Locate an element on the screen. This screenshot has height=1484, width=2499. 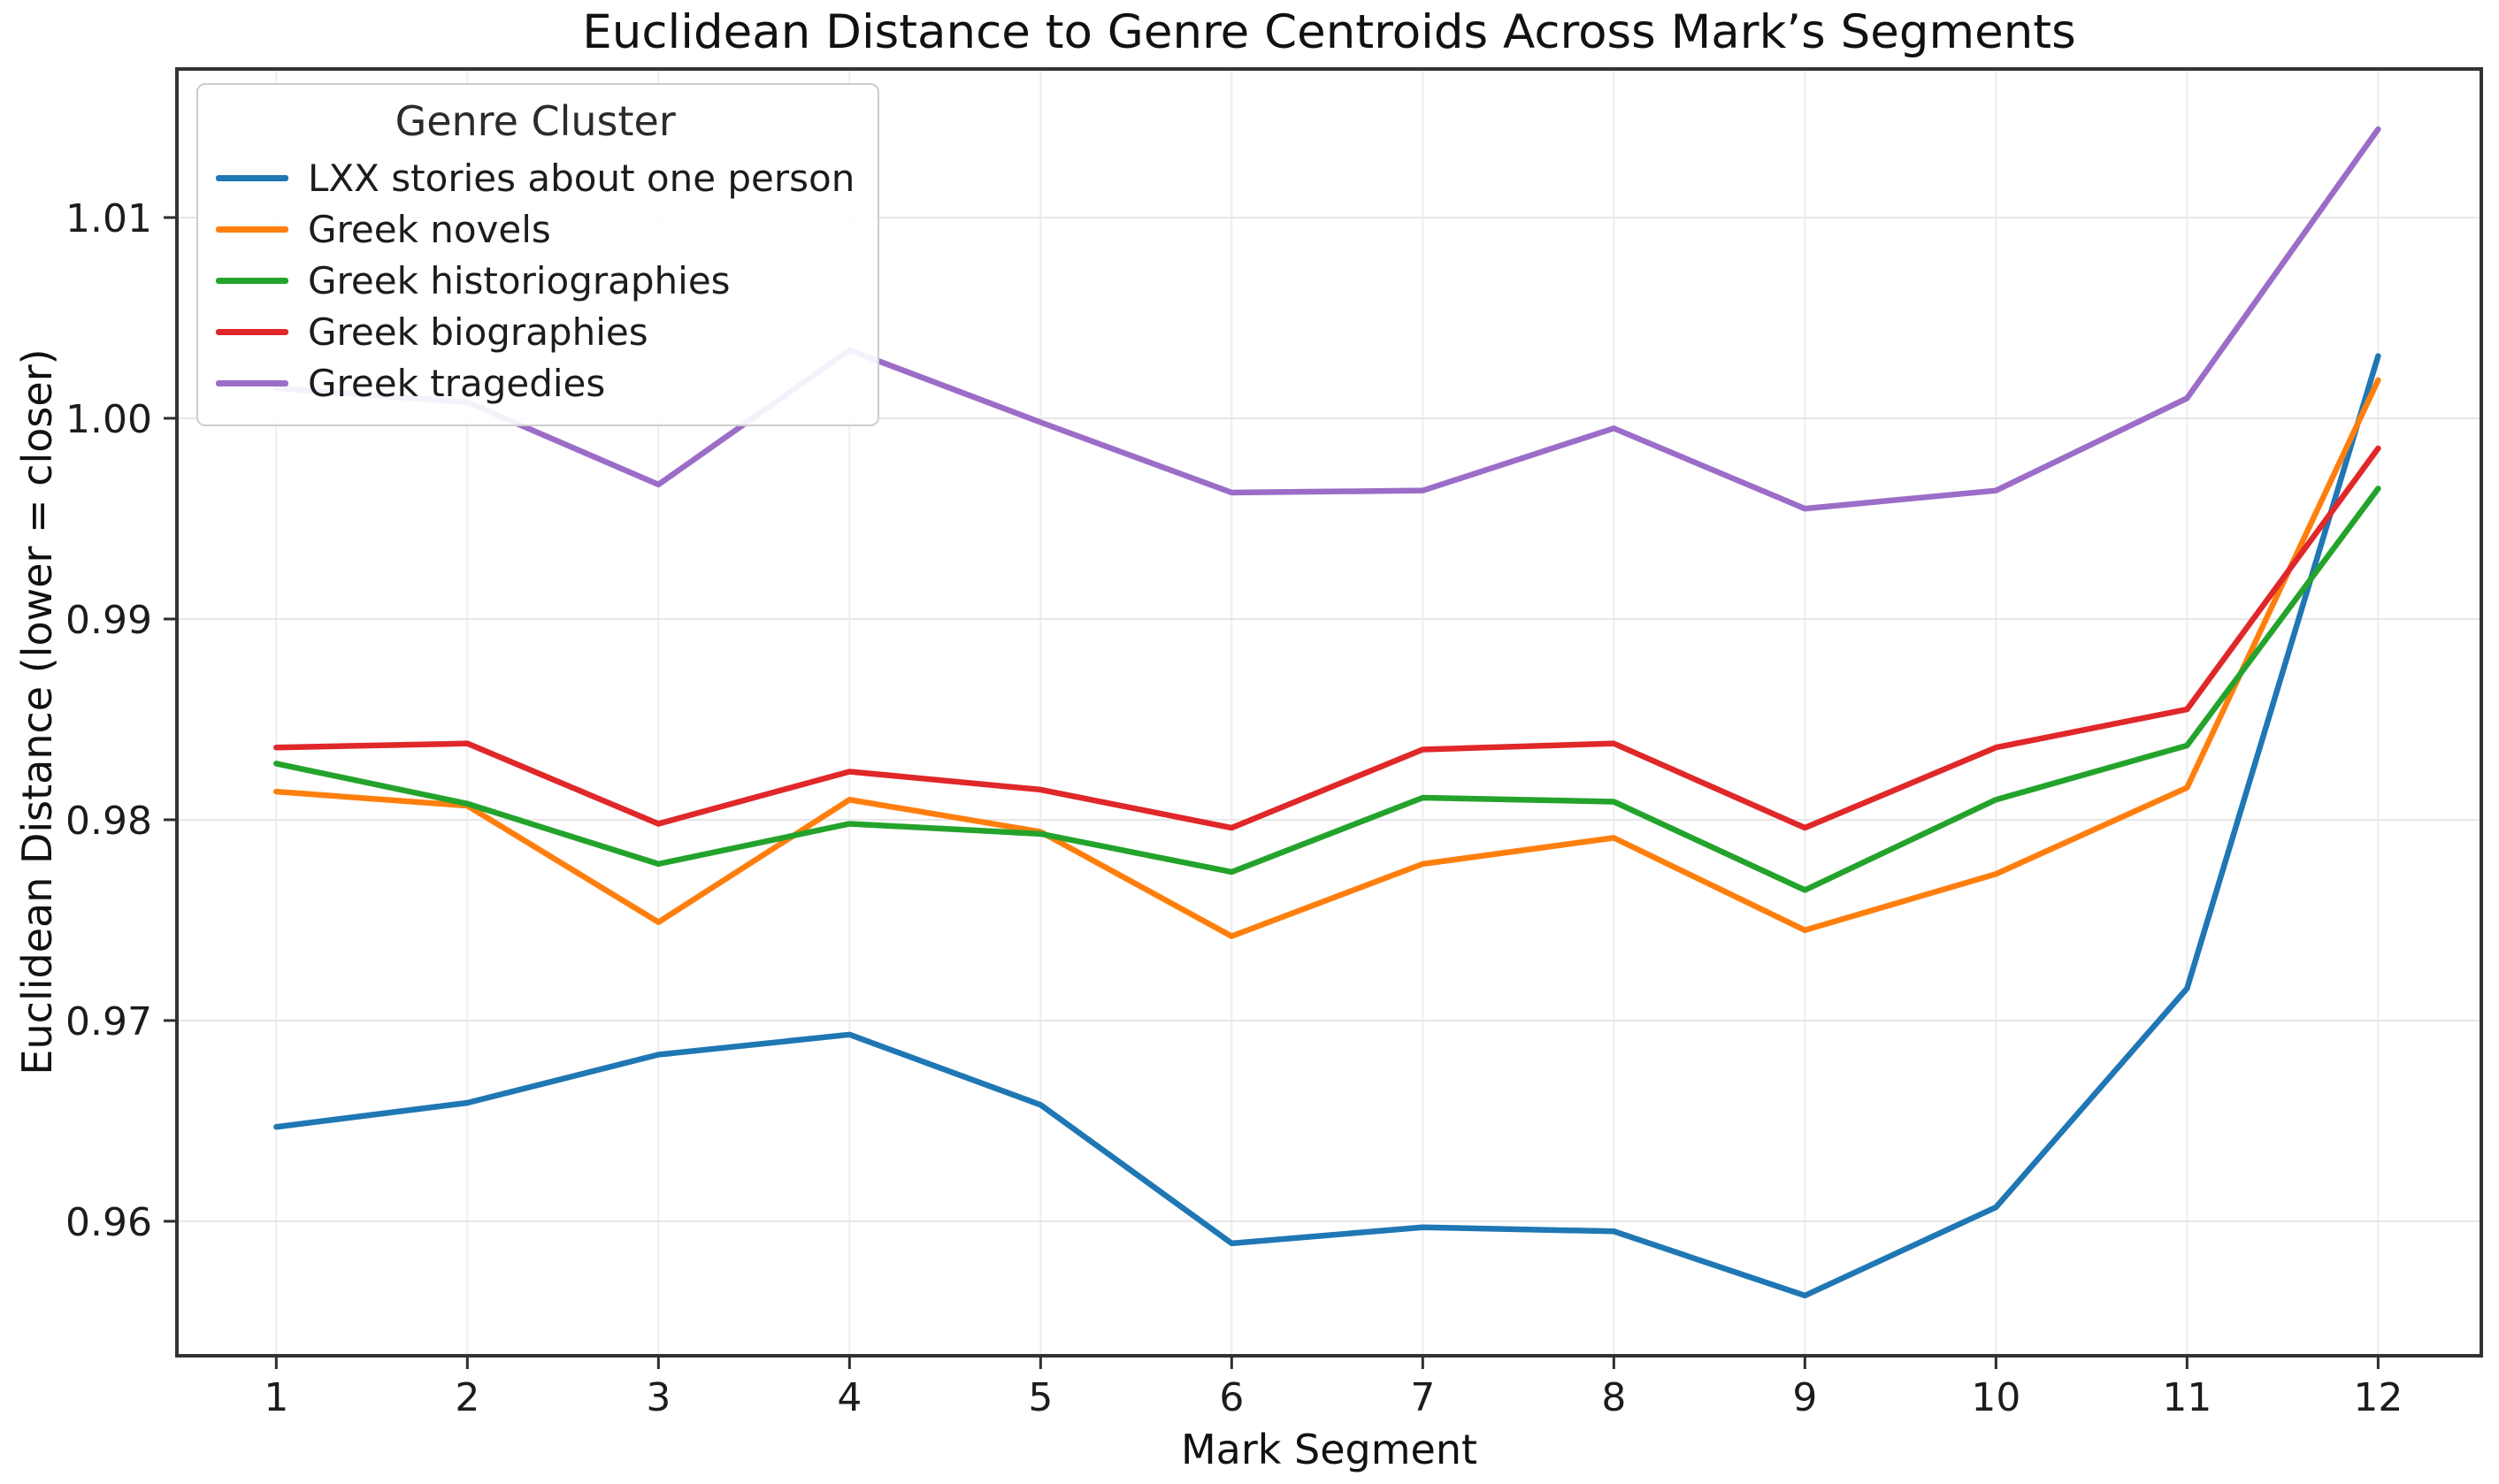
x-tick-label: 1 is located at coordinates (276, 1397).